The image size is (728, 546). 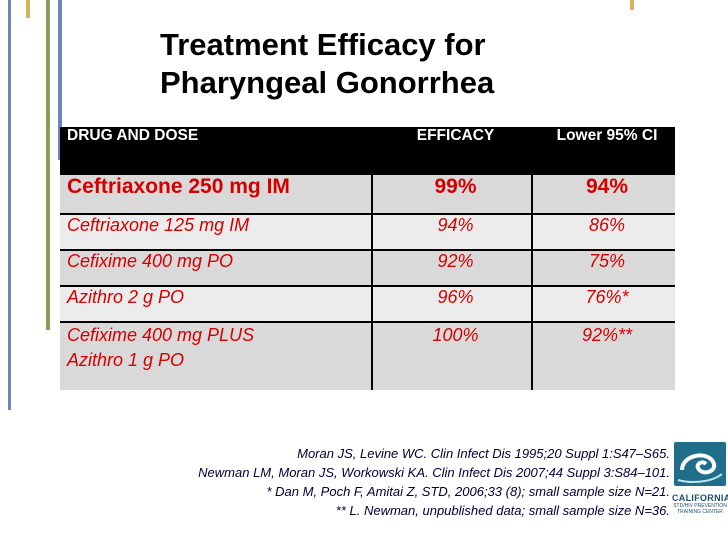 What do you see at coordinates (28, 9) in the screenshot?
I see `decor-line-gold` at bounding box center [28, 9].